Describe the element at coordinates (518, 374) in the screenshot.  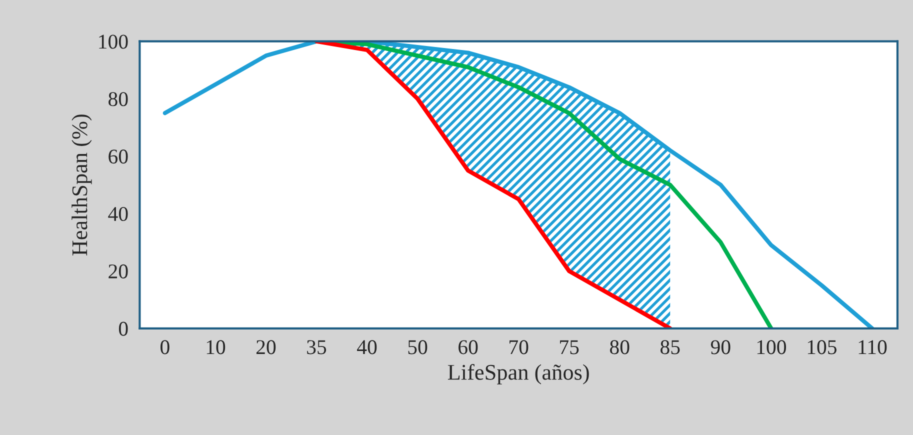
I see `x-axis-title: LifeSpan (años)` at that location.